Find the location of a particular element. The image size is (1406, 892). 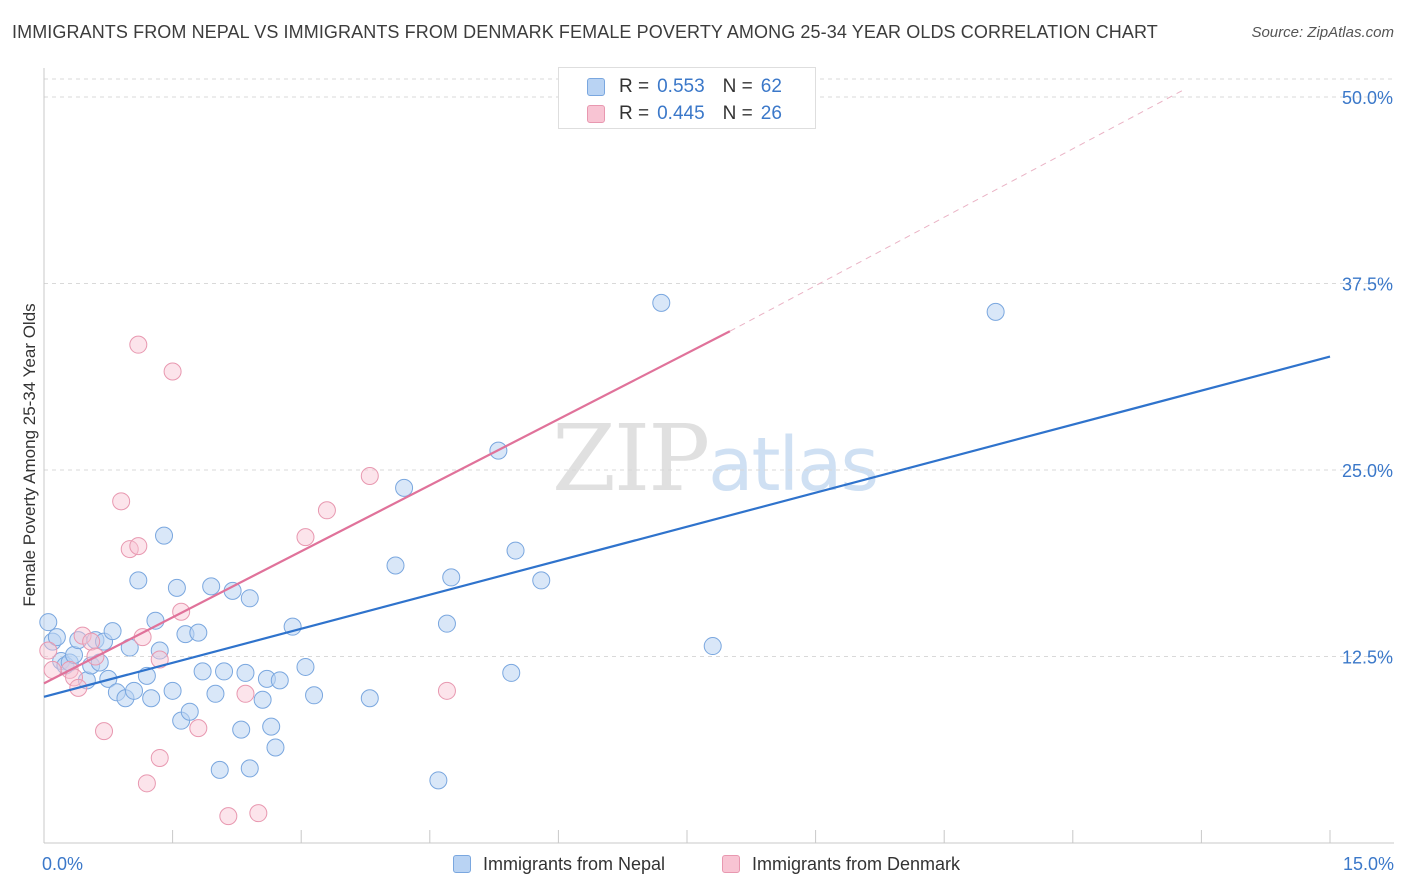

x-tick-label: 15.0% is located at coordinates (1368, 864).